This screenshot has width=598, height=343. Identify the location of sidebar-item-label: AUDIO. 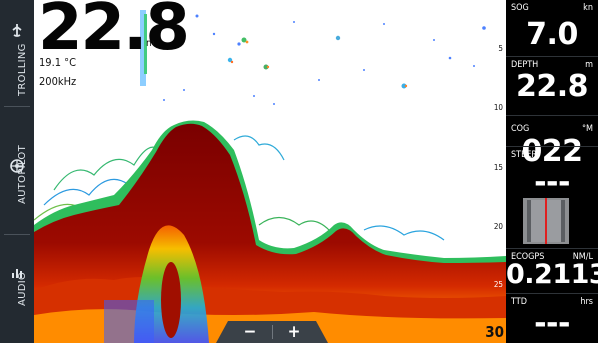
(22, 288).